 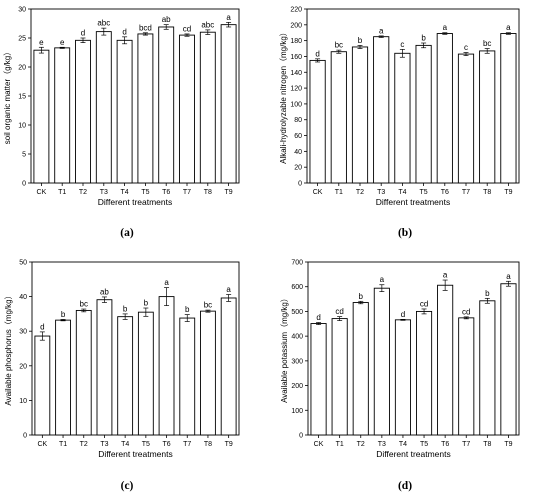 What do you see at coordinates (297, 312) in the screenshot?
I see `y-tick-label: 500` at bounding box center [297, 312].